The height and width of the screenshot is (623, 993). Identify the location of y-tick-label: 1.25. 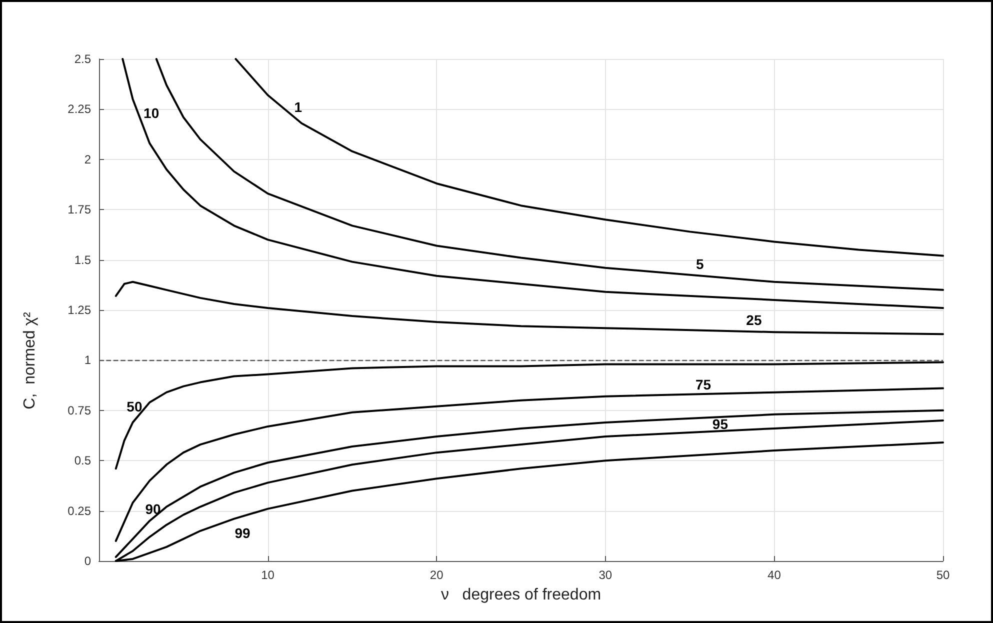
(80, 310).